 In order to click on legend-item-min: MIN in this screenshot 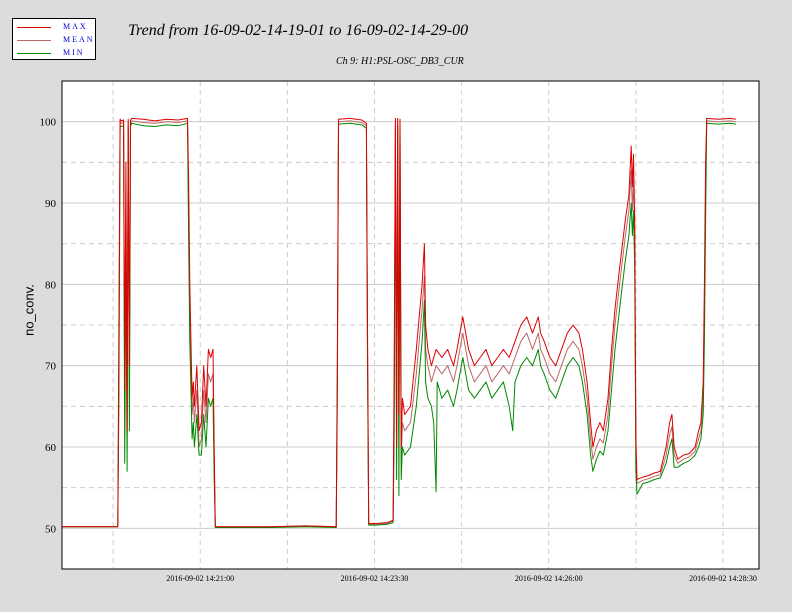, I will do `click(56, 53)`.